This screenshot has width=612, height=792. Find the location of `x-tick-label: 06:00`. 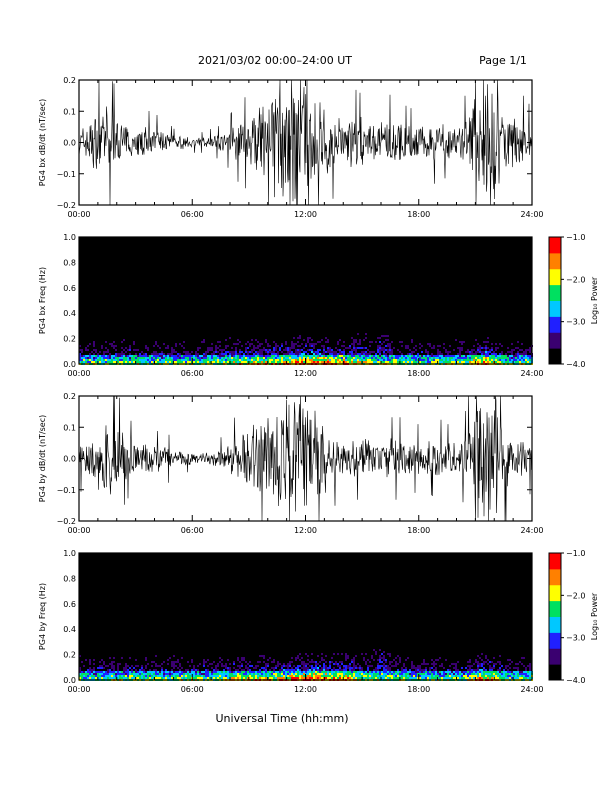

x-tick-label: 06:00 is located at coordinates (192, 214).